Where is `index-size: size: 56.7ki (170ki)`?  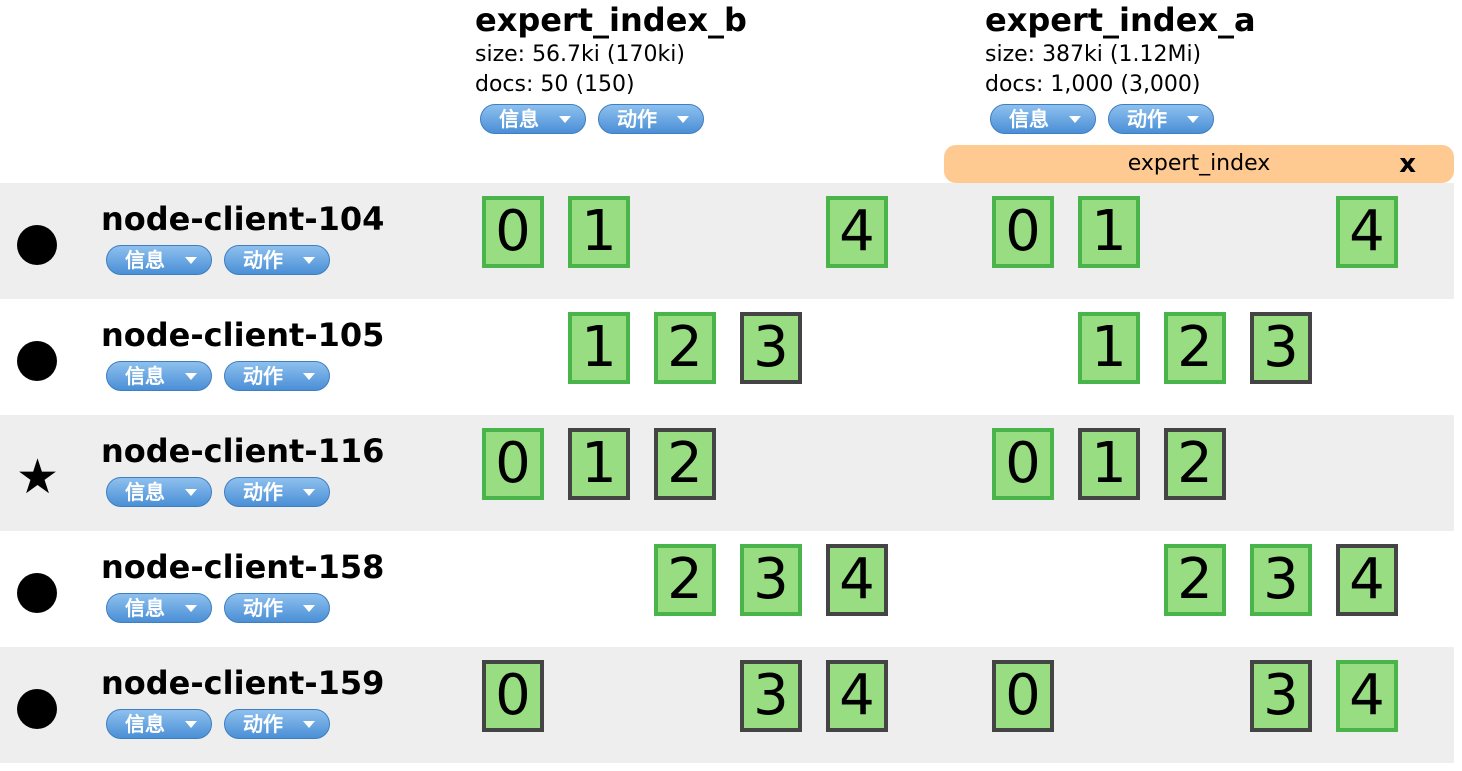
index-size: size: 56.7ki (170ki) is located at coordinates (580, 54).